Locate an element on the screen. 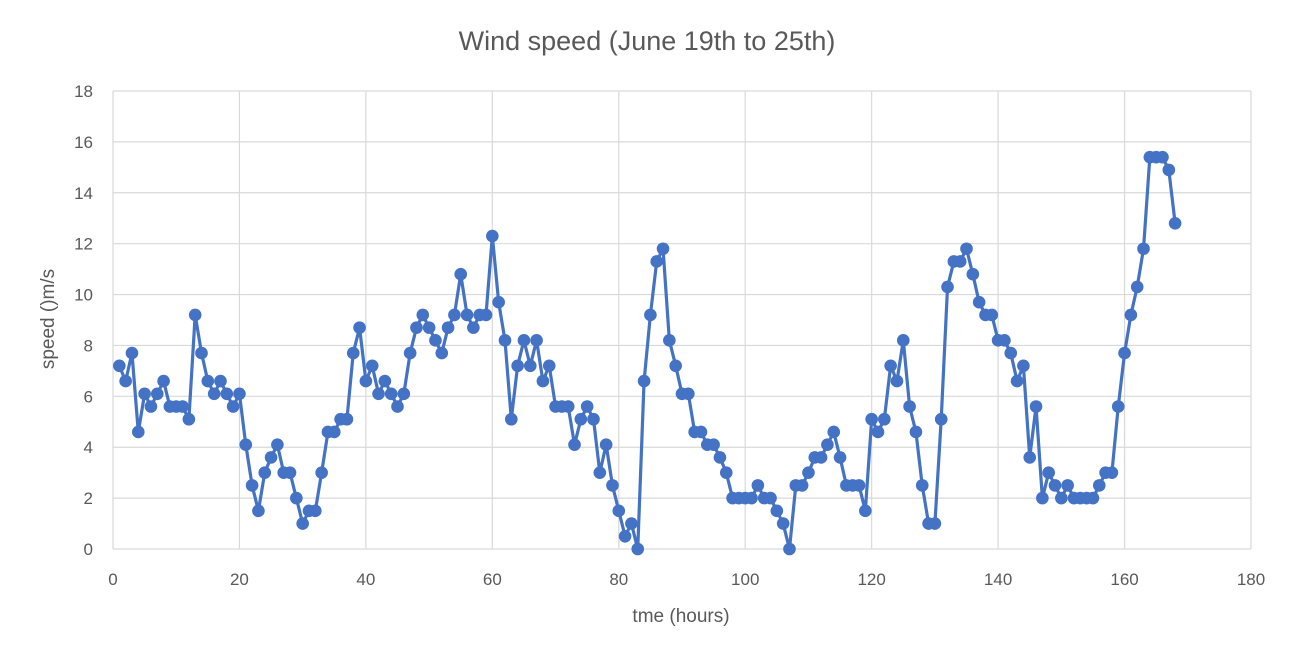 The width and height of the screenshot is (1294, 664). x-tick-label: 120 is located at coordinates (871, 579).